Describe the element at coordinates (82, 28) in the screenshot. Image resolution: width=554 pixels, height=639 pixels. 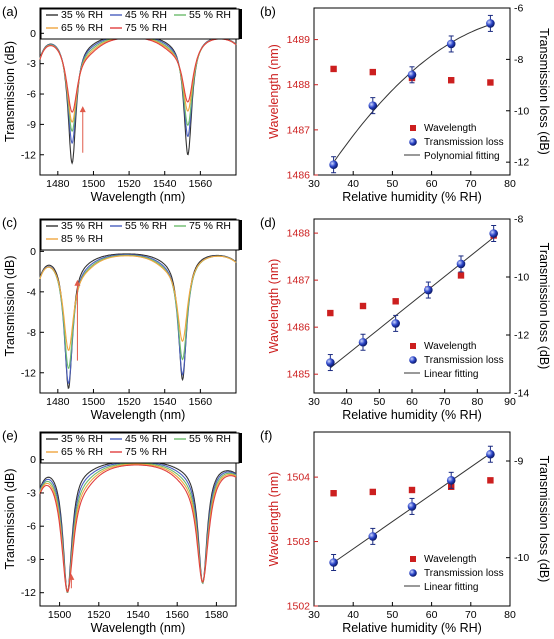
I see `legend-label: 65 % RH` at that location.